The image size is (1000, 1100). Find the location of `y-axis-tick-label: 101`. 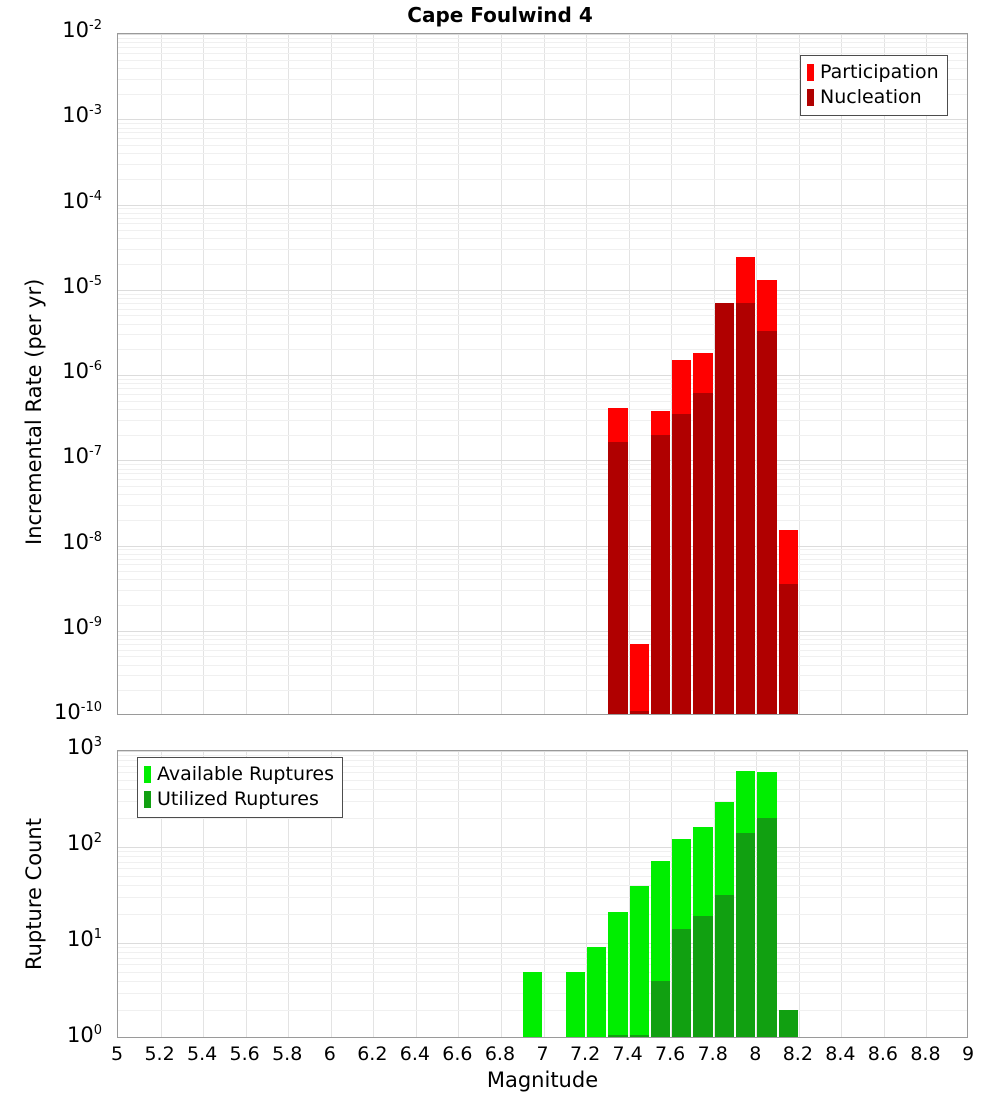

y-axis-tick-label: 101 is located at coordinates (84, 939).